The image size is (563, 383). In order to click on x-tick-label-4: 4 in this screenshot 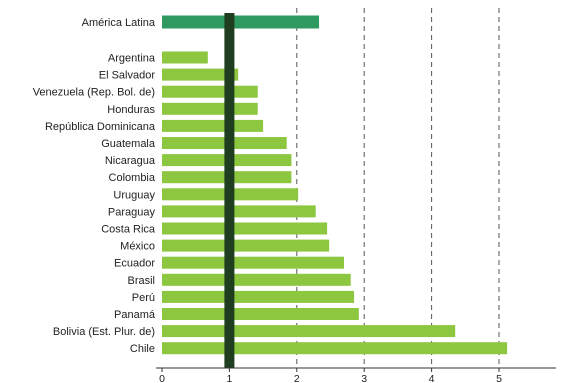, I will do `click(432, 378)`.